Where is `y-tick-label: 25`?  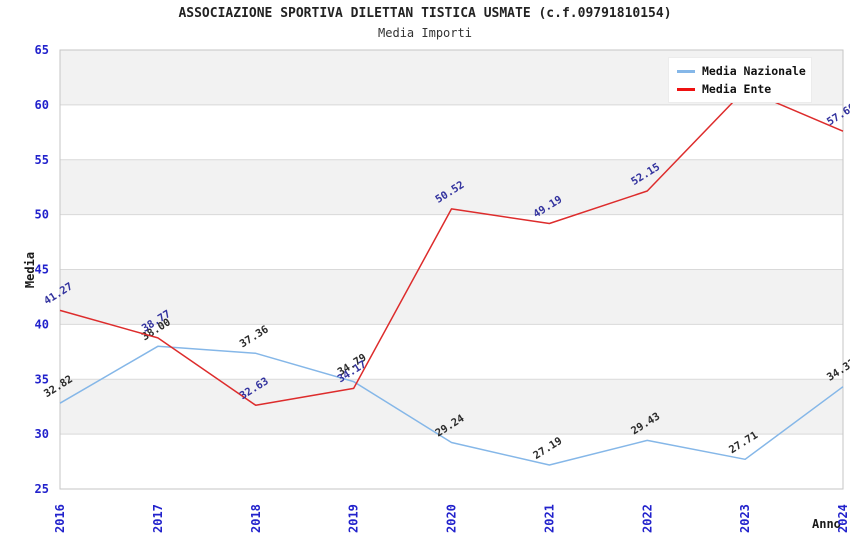
y-tick-label: 25 is located at coordinates (42, 489).